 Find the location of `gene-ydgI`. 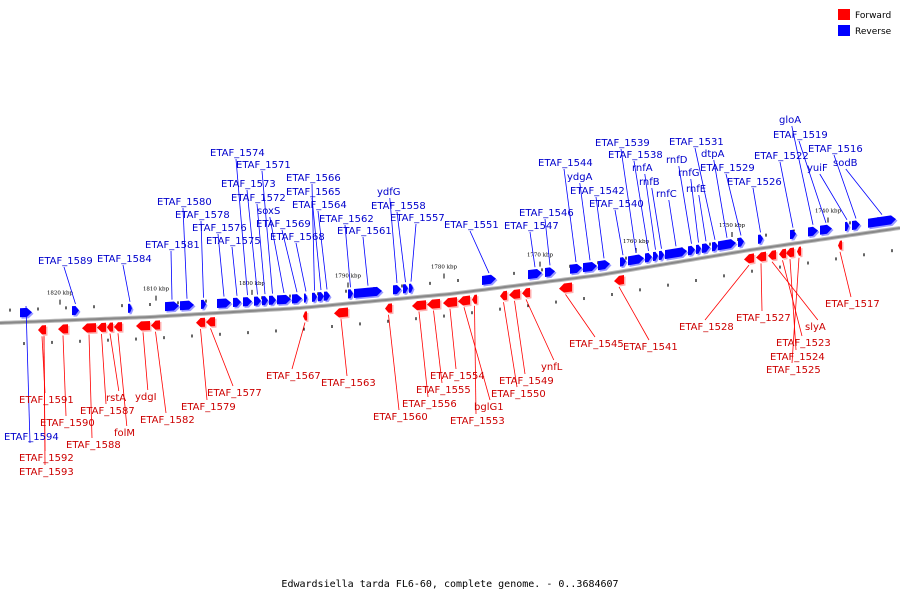

gene-ydgI is located at coordinates (143, 326).